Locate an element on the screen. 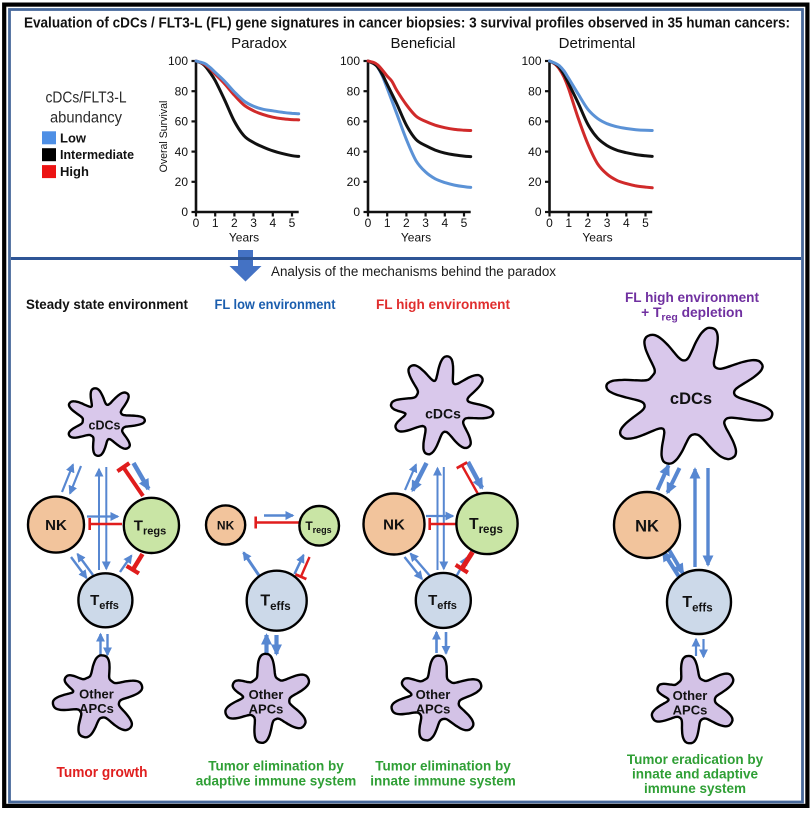 The image size is (812, 817). svg-text: abundancy is located at coordinates (86, 118).